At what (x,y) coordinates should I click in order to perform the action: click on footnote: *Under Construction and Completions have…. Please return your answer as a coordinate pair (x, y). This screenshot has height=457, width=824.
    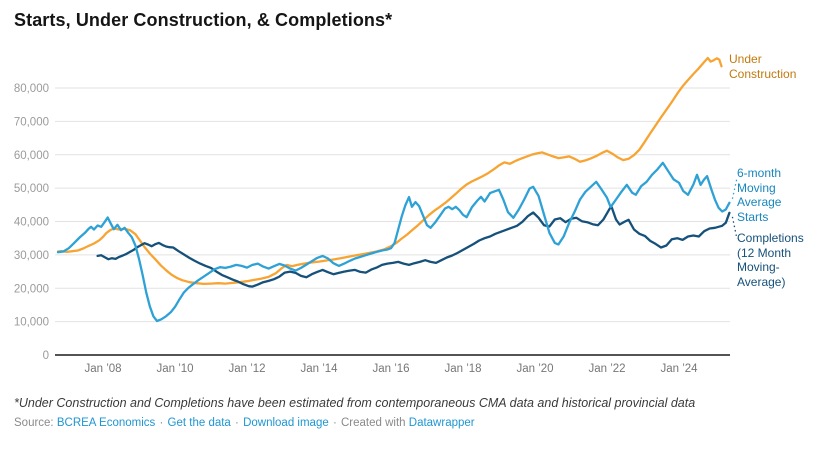
    Looking at the image, I should click on (355, 403).